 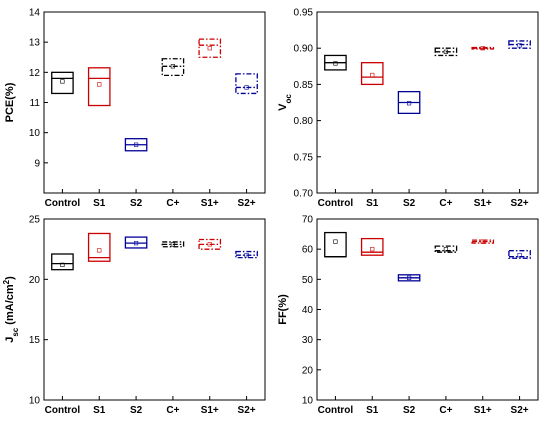 I want to click on y-tick-label: 11, so click(x=35, y=103).